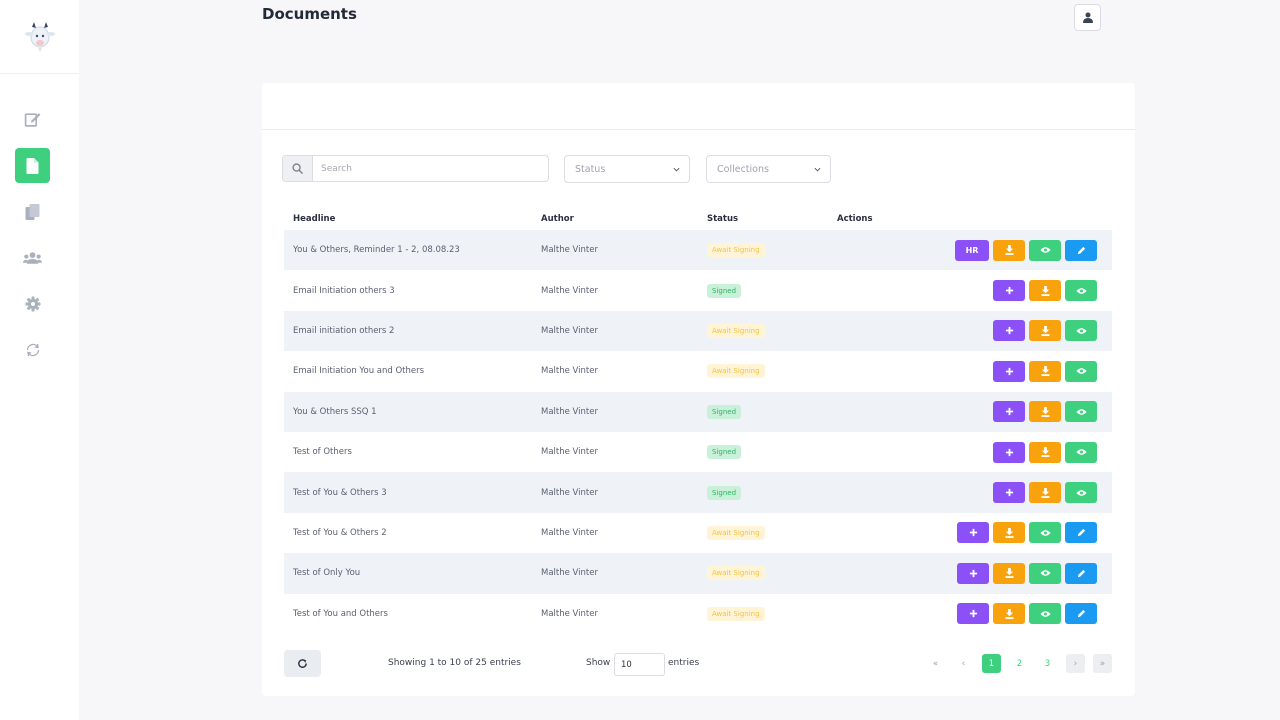 This screenshot has height=720, width=1280. I want to click on sidebar-item-sync, so click(32, 349).